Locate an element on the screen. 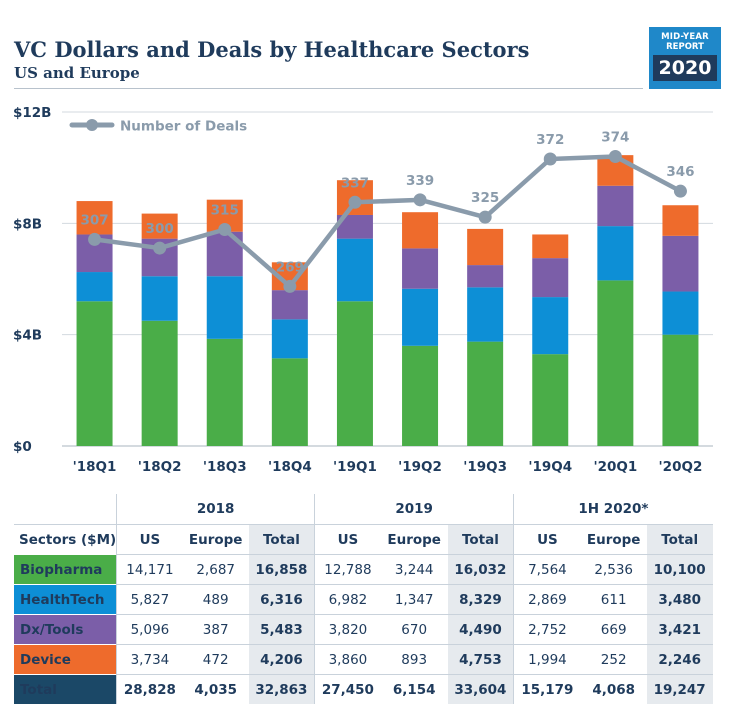  table-cell: 12,788 is located at coordinates (347, 569).